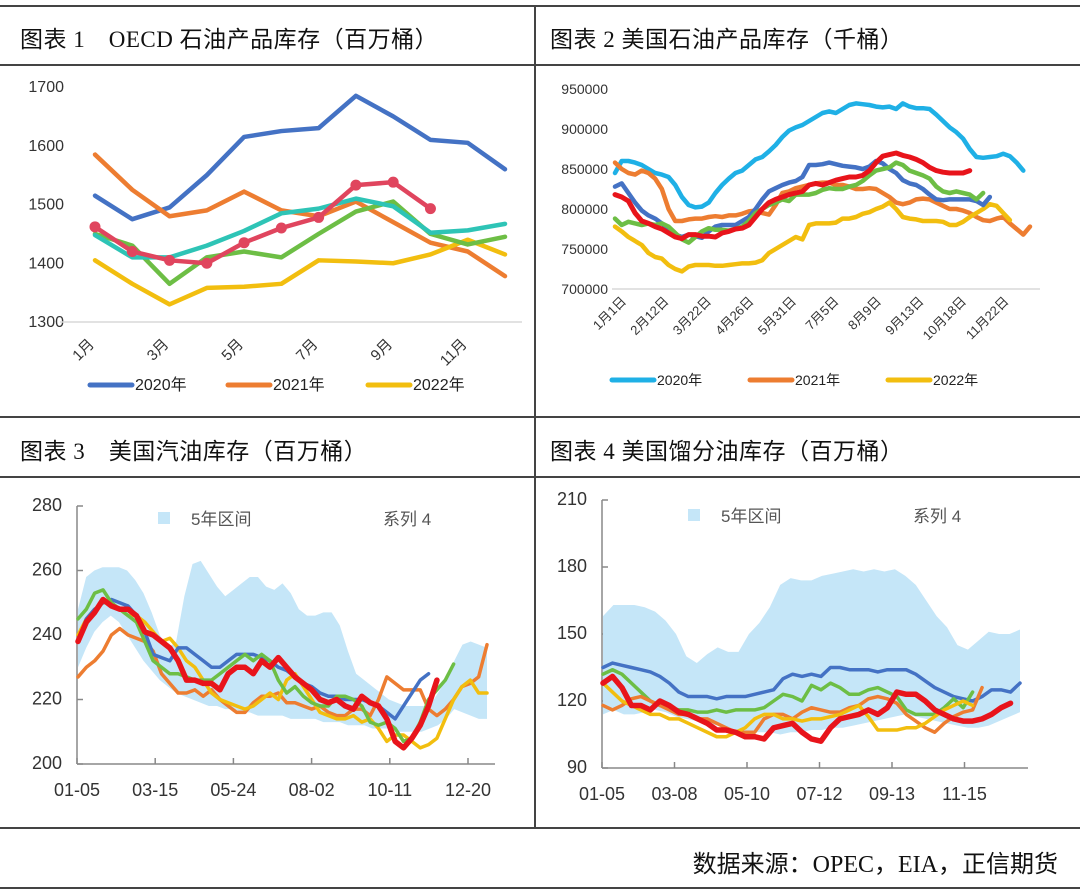  Describe the element at coordinates (751, 516) in the screenshot. I see `chart4-legend-label: 5年区间` at that location.